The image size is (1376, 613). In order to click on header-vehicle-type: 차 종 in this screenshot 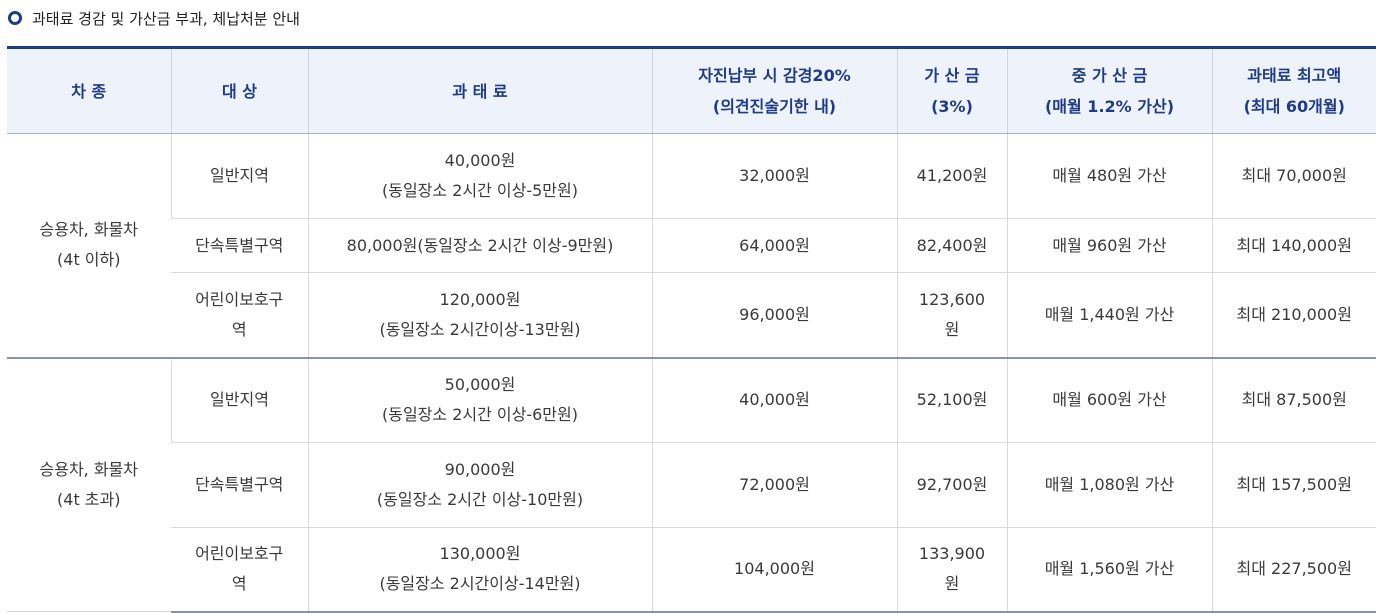, I will do `click(89, 90)`.